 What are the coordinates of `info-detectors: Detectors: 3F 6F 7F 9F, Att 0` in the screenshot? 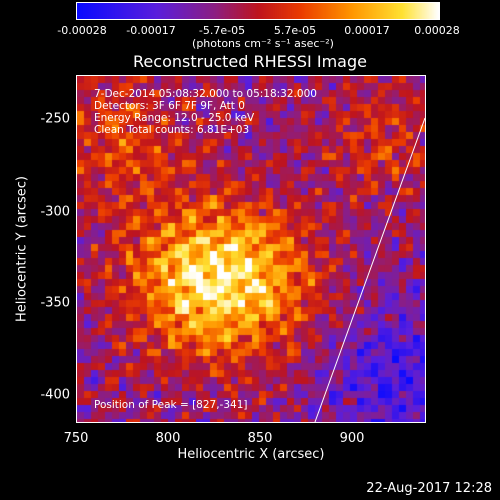 It's located at (169, 106).